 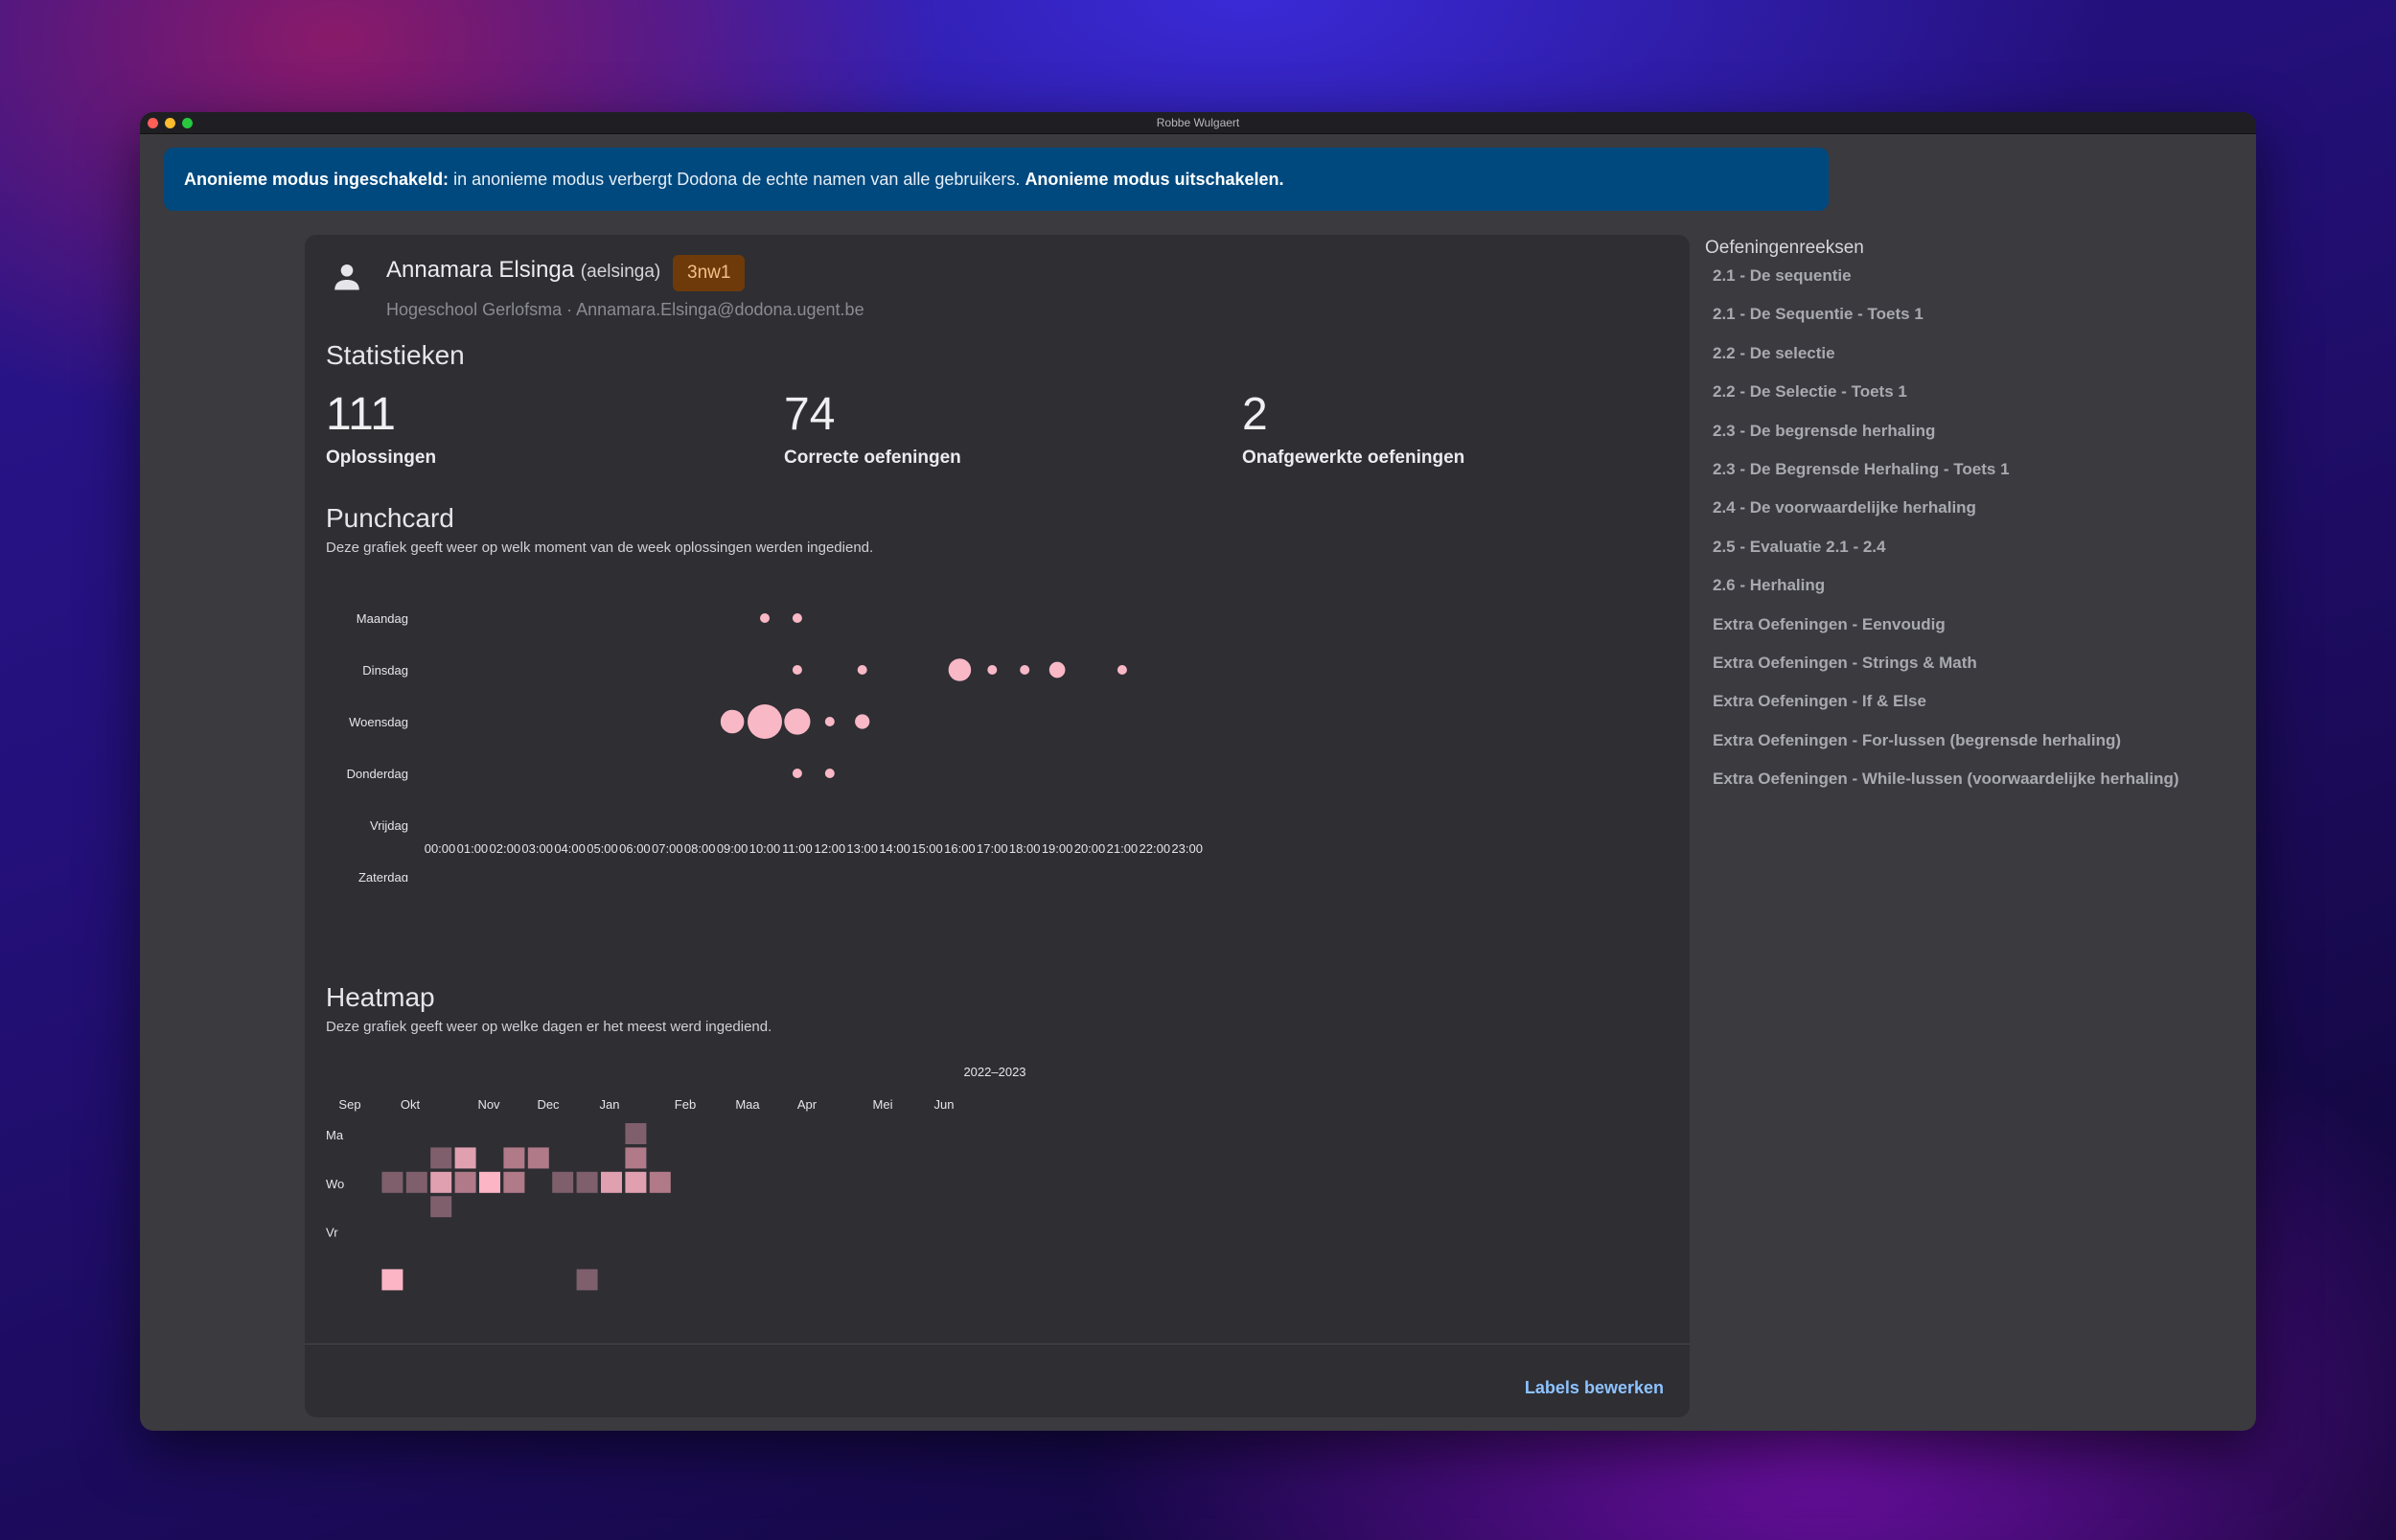 What do you see at coordinates (537, 848) in the screenshot?
I see `punchcard-hour-label: 03:00` at bounding box center [537, 848].